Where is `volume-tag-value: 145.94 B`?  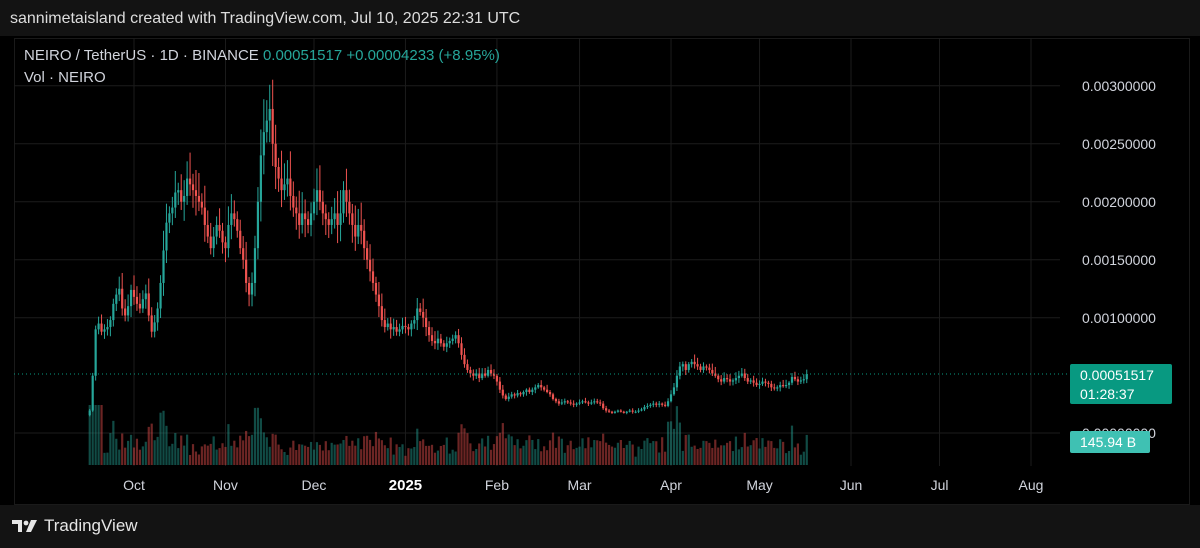 volume-tag-value: 145.94 B is located at coordinates (1108, 442).